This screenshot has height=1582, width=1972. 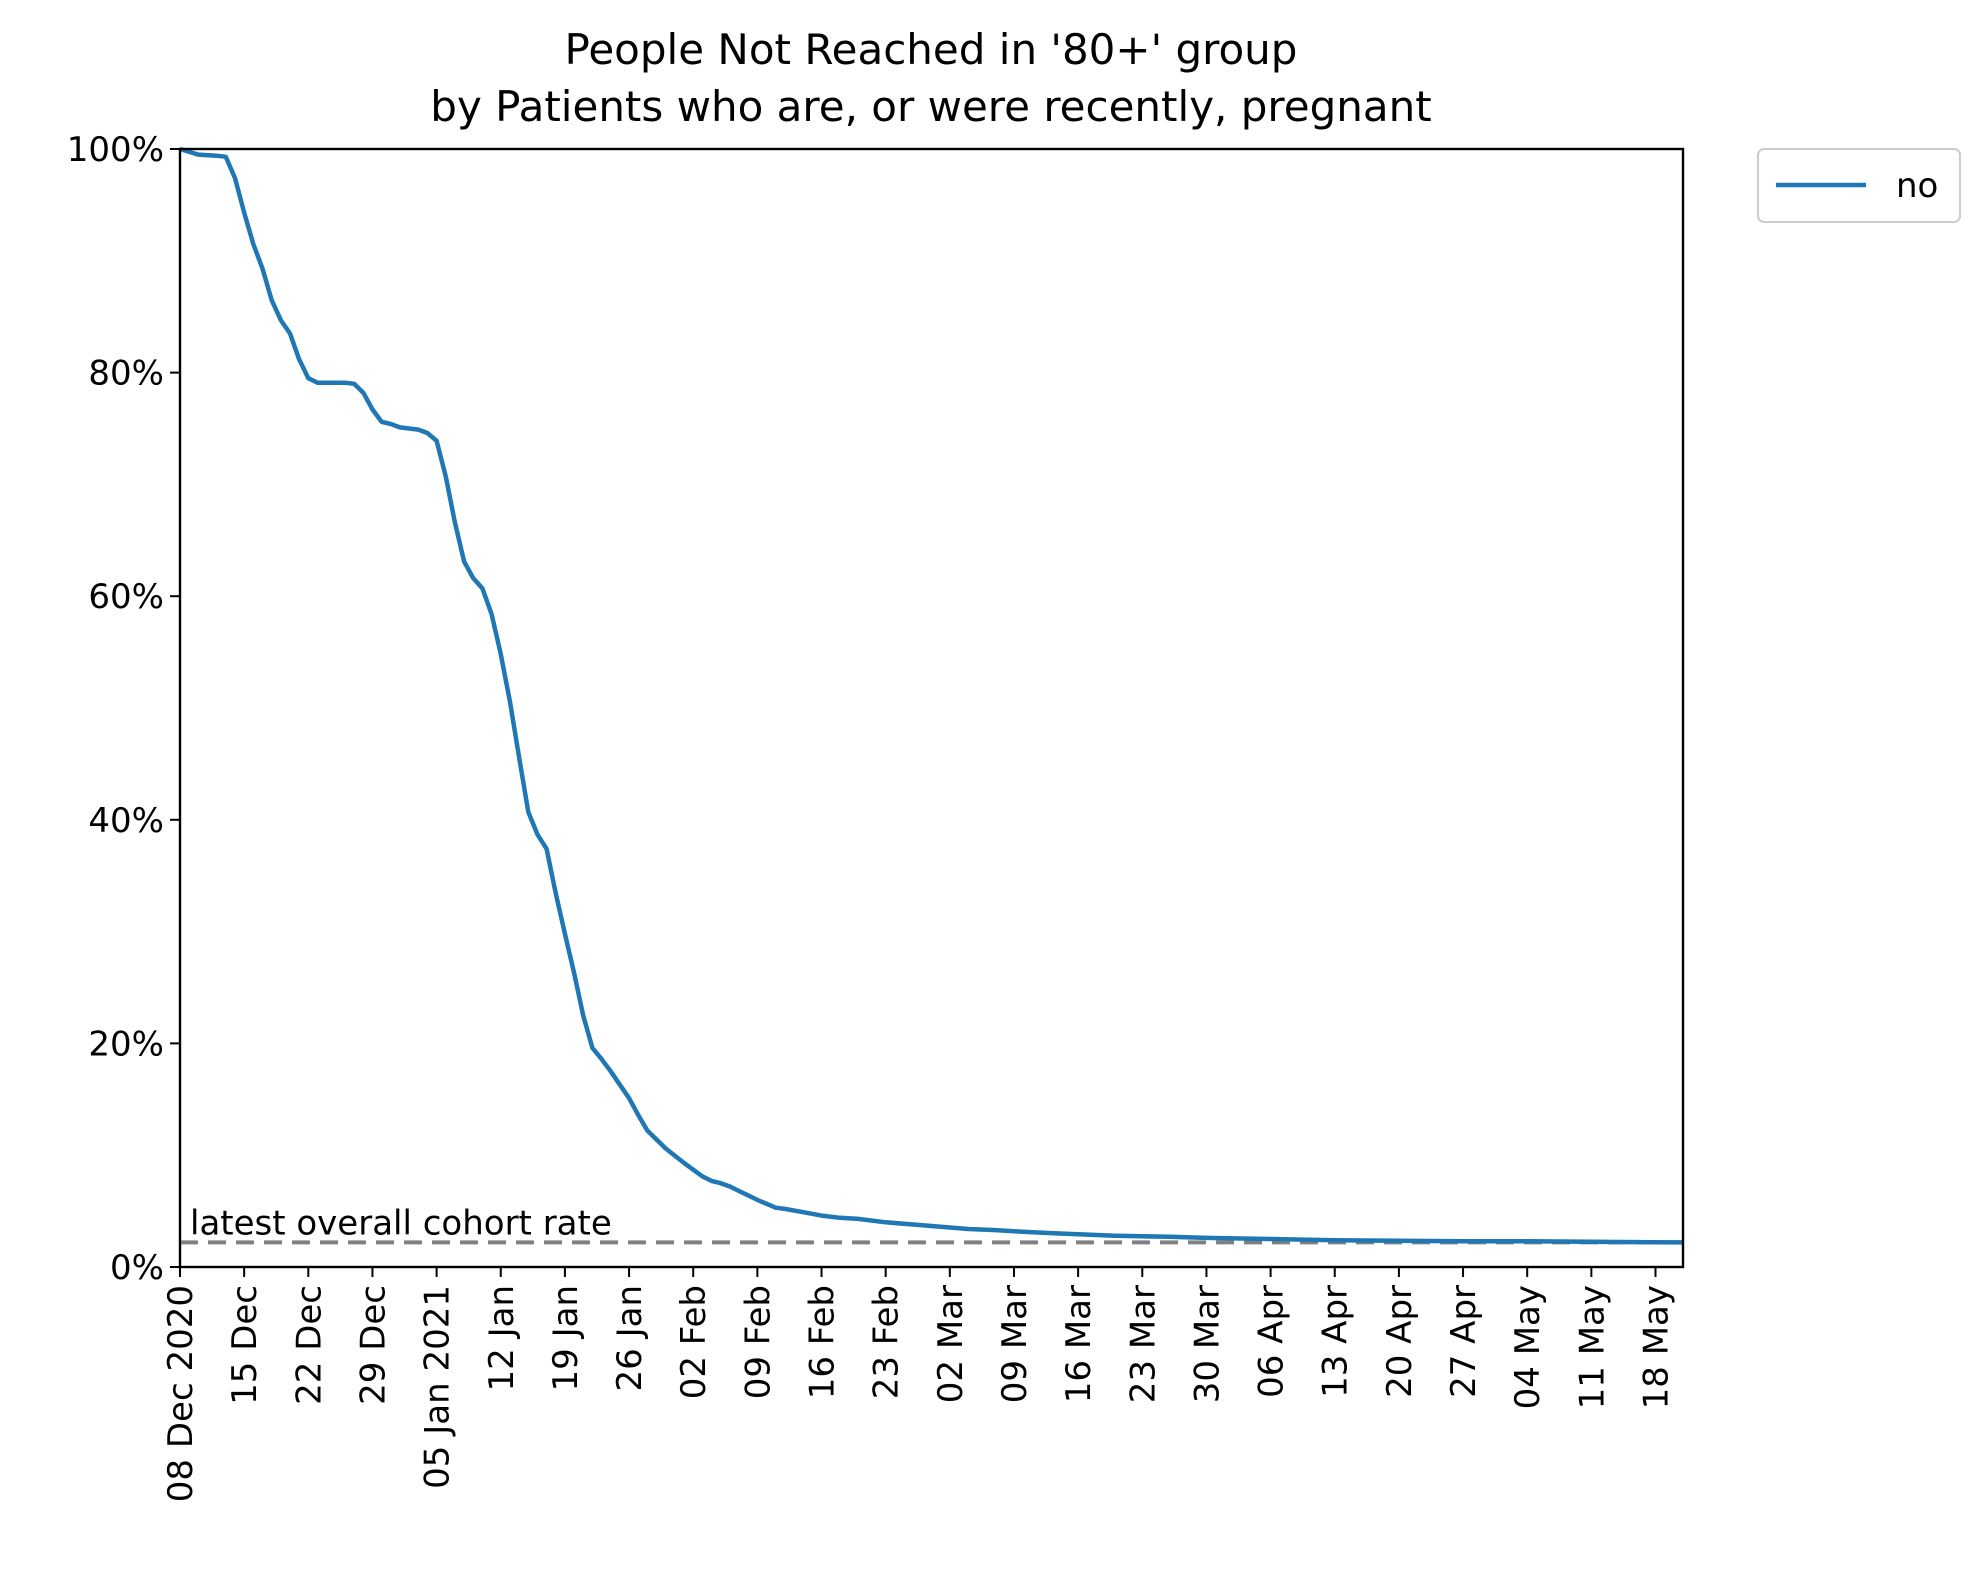 What do you see at coordinates (373, 1345) in the screenshot?
I see `x-tick-label: 29 Dec` at bounding box center [373, 1345].